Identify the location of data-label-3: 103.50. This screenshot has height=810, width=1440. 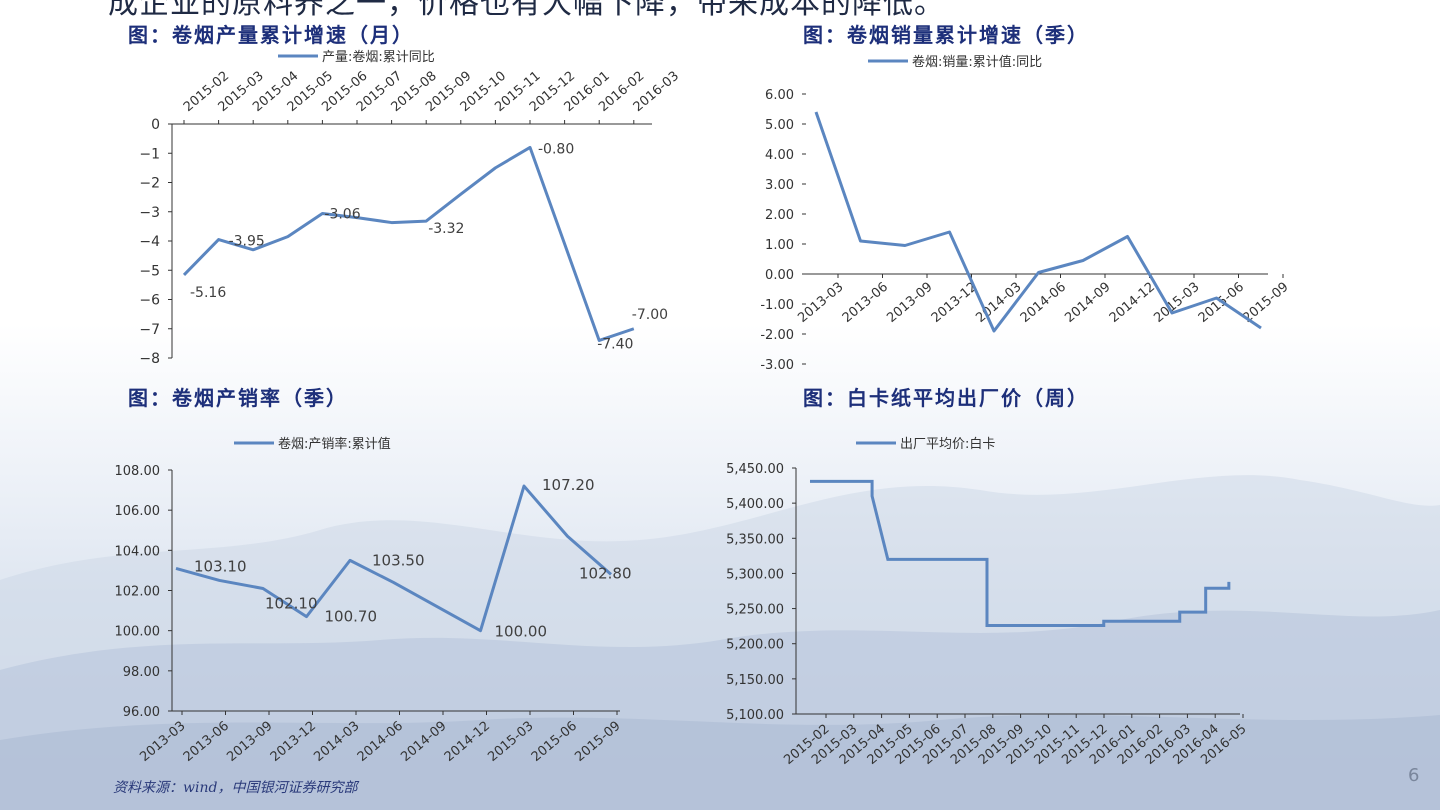
(398, 560).